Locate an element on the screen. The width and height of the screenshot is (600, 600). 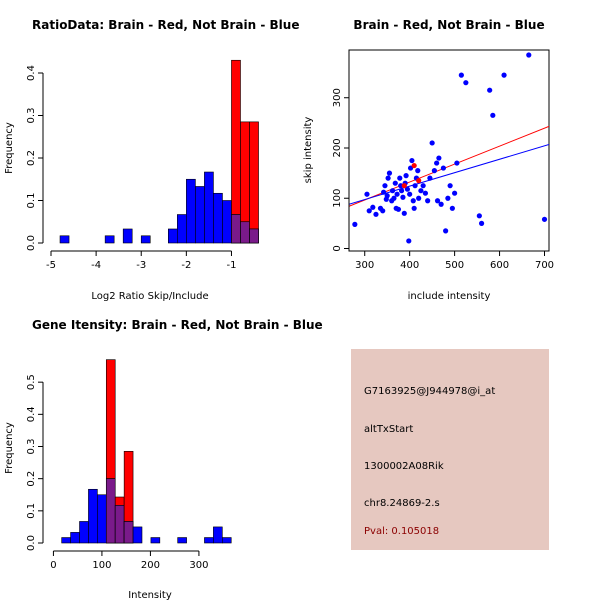
gene-x-tick-label: 200 is located at coordinates (150, 565).